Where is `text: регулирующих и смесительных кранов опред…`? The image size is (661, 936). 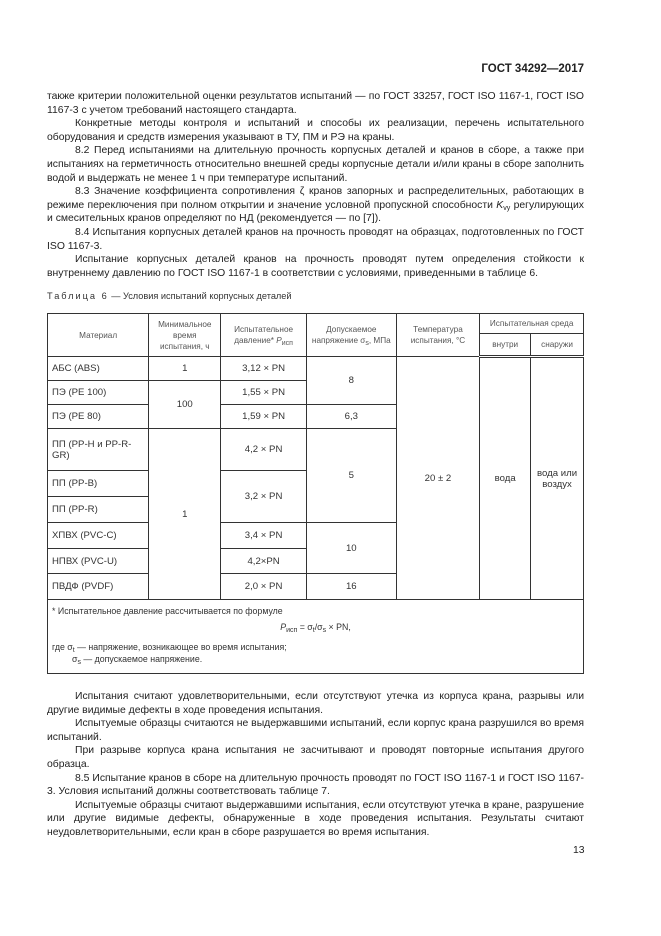 text: регулирующих и смесительных кранов опред… is located at coordinates (315, 212).